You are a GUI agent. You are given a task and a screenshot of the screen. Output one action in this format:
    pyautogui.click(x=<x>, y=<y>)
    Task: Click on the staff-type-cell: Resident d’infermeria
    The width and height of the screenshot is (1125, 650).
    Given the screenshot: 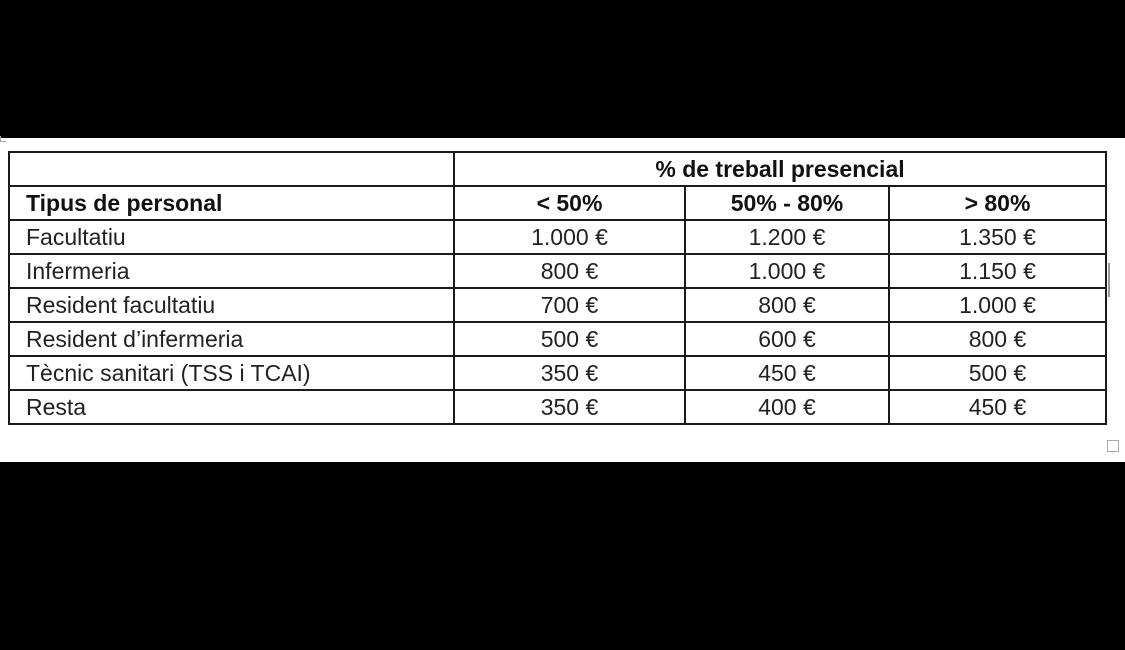 What is the action you would take?
    pyautogui.click(x=231, y=339)
    